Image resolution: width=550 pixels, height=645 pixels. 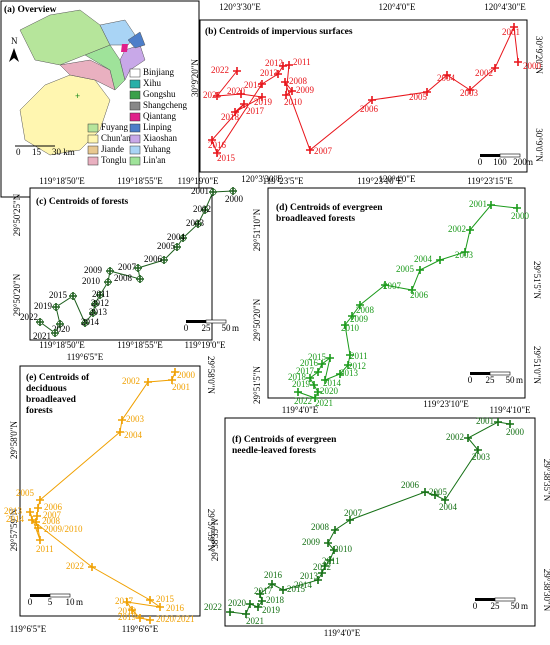 I want to click on scale-label: 25, so click(x=207, y=328).